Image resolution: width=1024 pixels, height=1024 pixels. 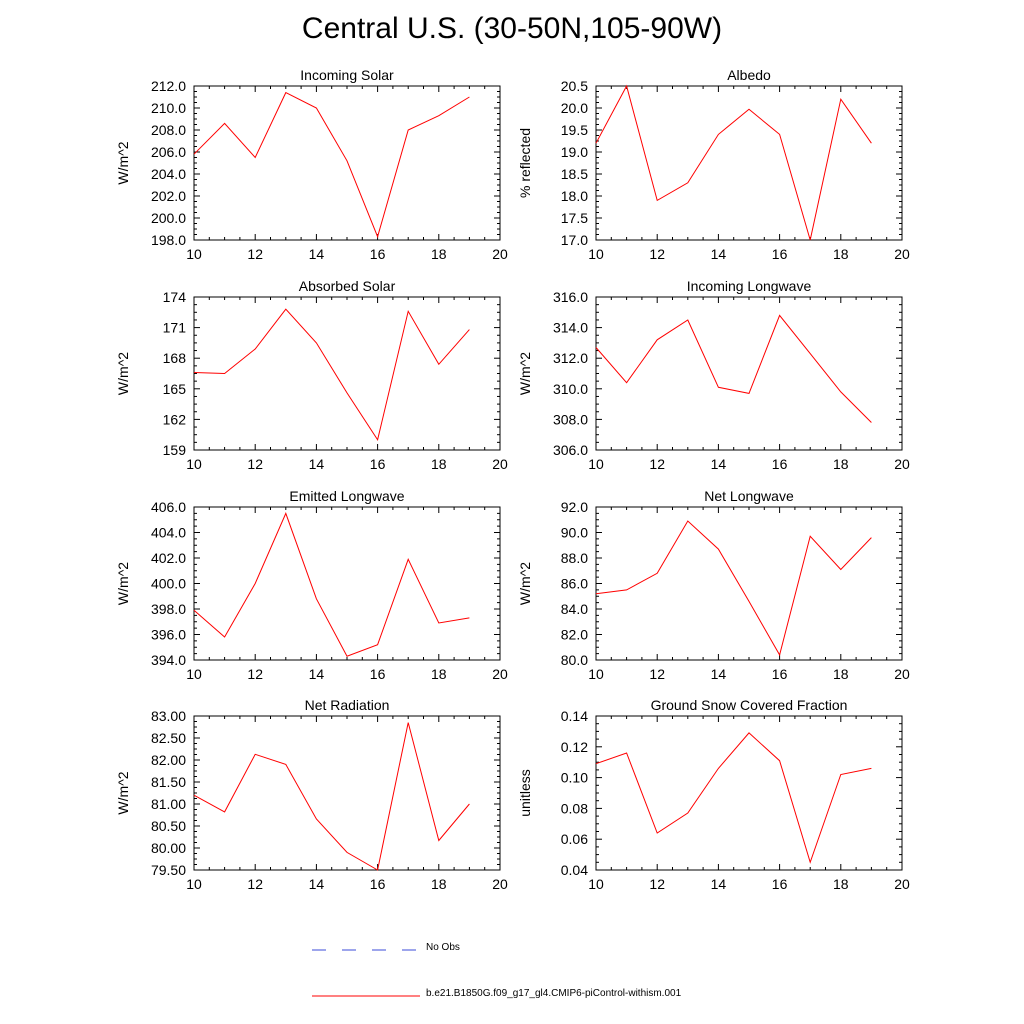 What do you see at coordinates (574, 716) in the screenshot?
I see `y-tick-label: 0.14` at bounding box center [574, 716].